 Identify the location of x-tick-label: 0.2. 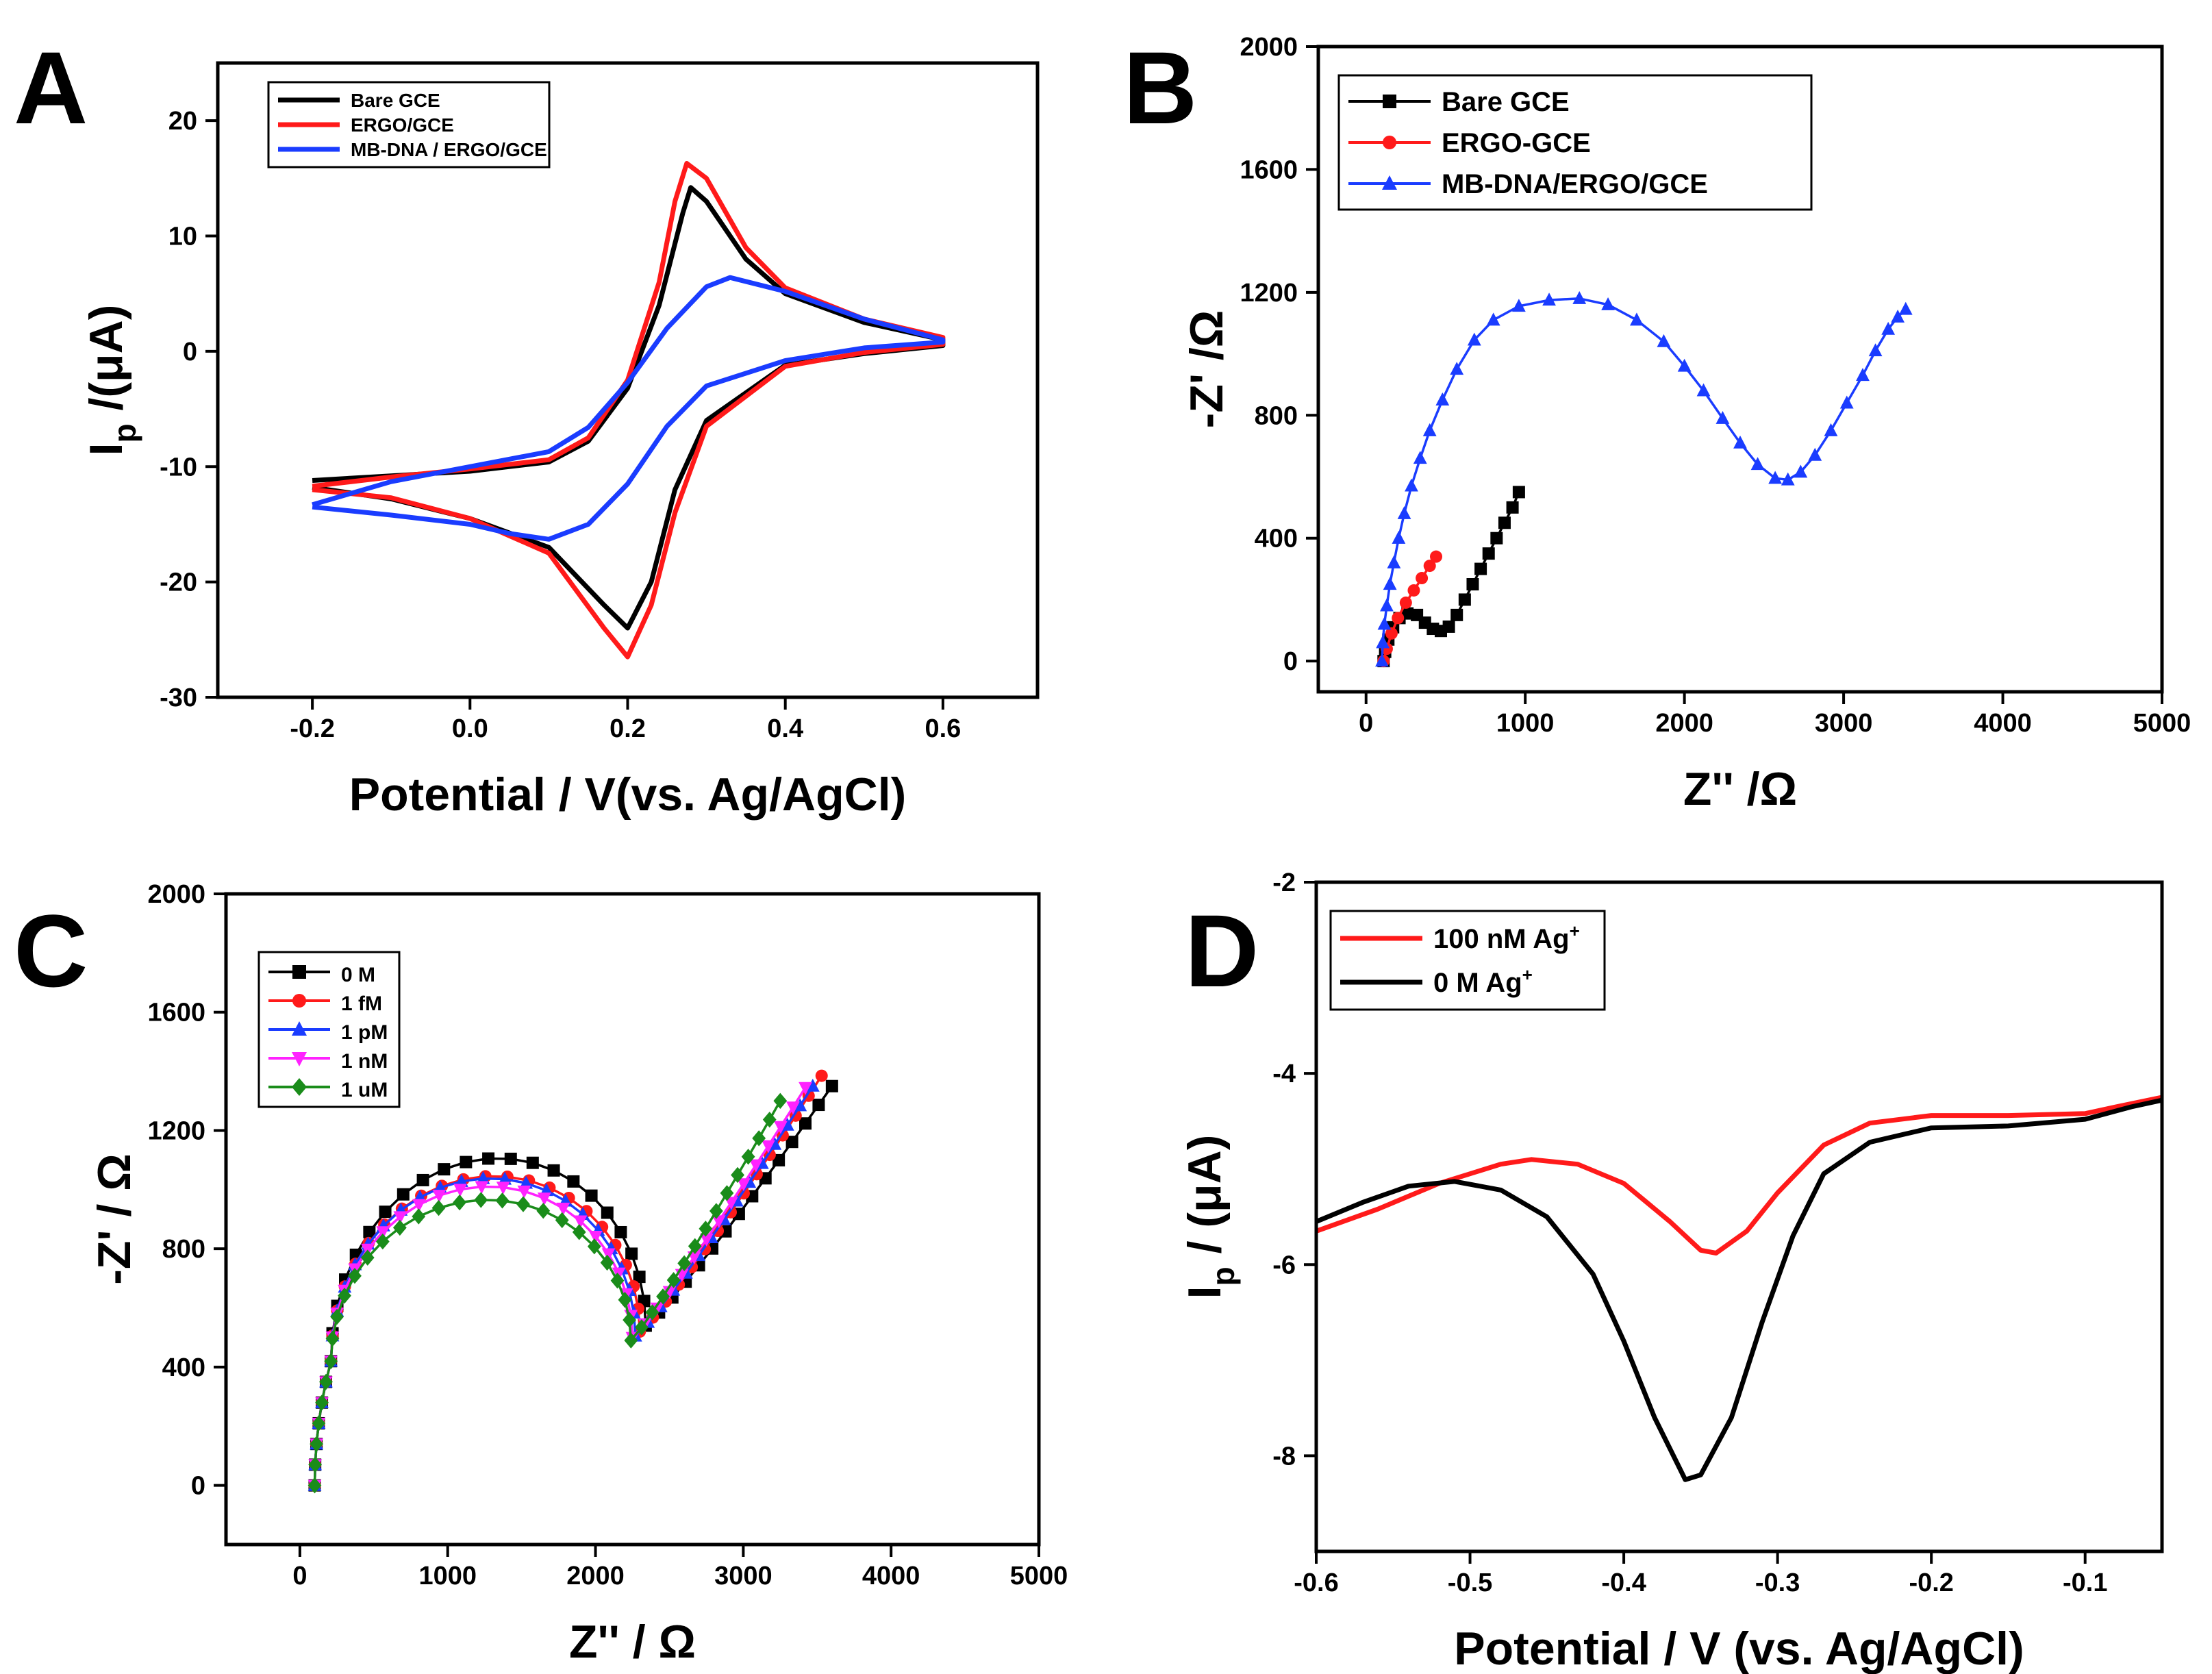
(627, 728).